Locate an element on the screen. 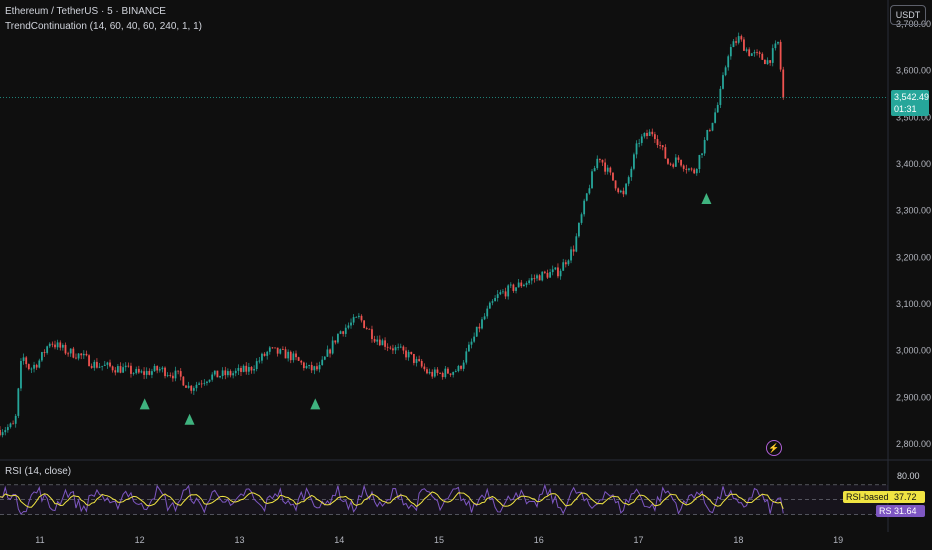  rsi-line is located at coordinates (392, 499).